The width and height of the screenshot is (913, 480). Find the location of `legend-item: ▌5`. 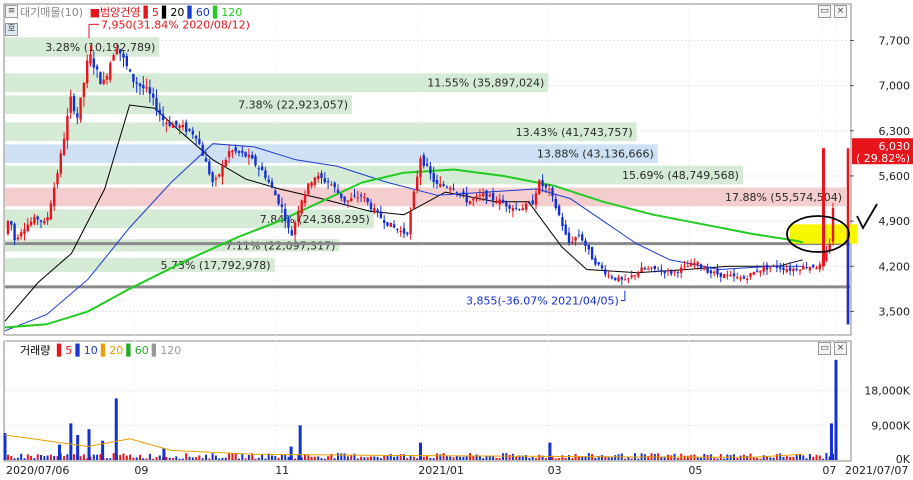

legend-item: ▌5 is located at coordinates (64, 350).